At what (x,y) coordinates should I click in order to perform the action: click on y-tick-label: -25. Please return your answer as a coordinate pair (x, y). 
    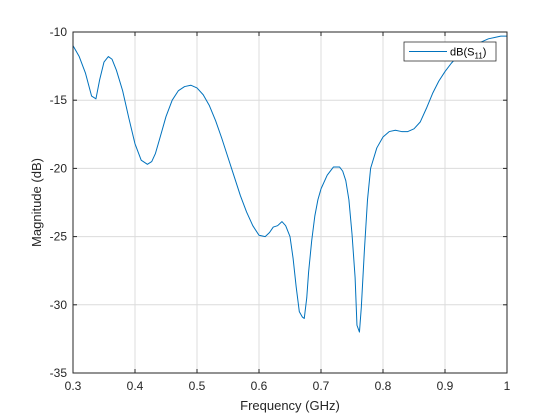
    Looking at the image, I should click on (59, 237).